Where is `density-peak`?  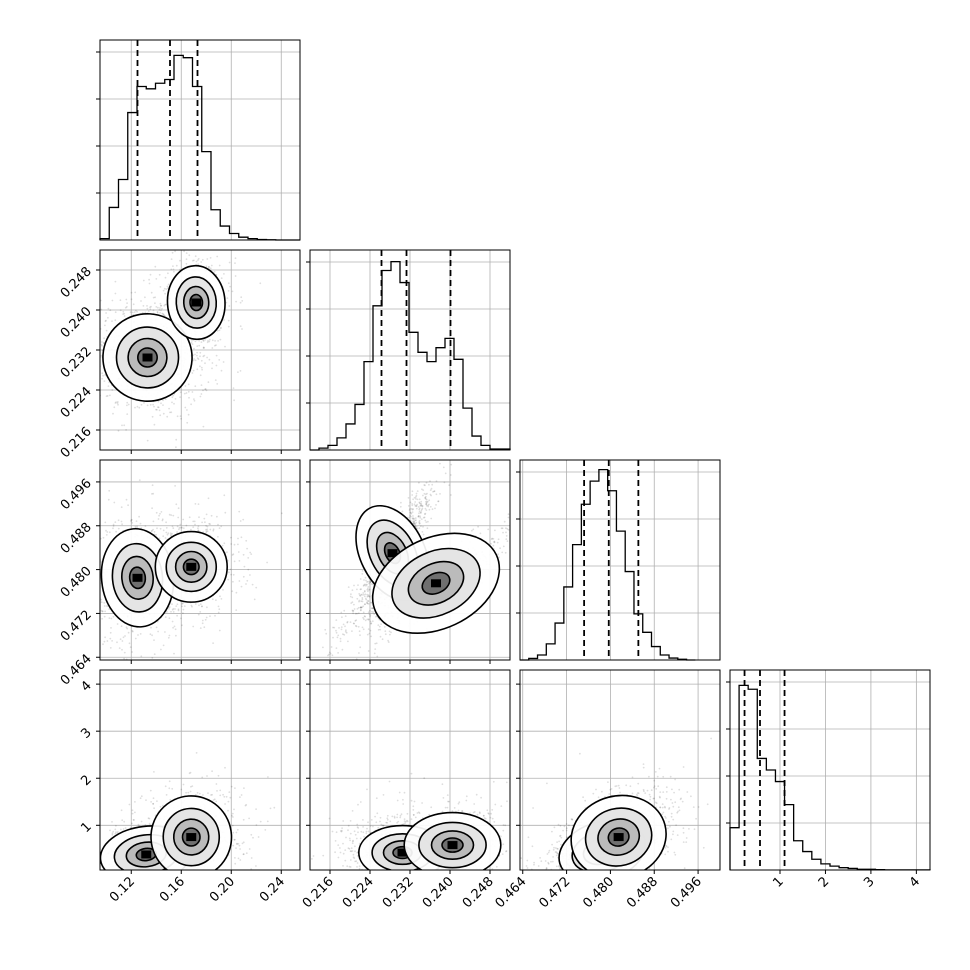
density-peak is located at coordinates (137, 577).